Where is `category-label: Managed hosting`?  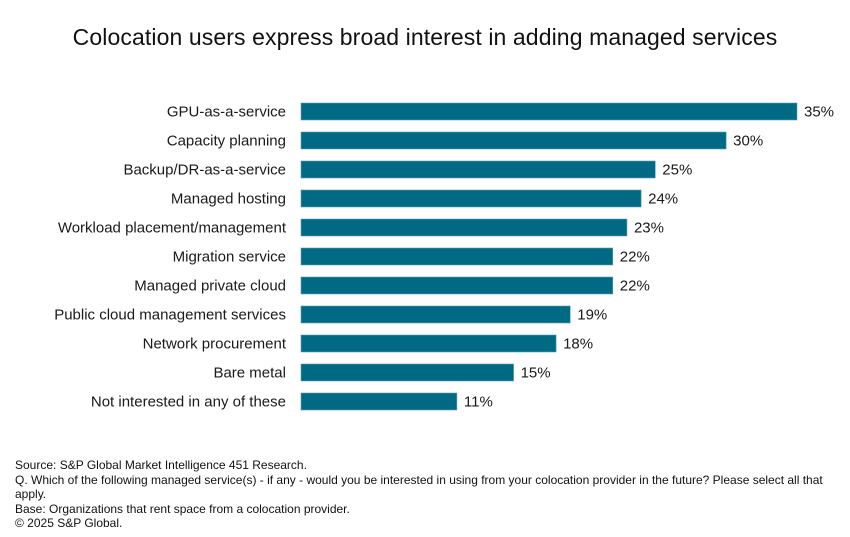
category-label: Managed hosting is located at coordinates (228, 199).